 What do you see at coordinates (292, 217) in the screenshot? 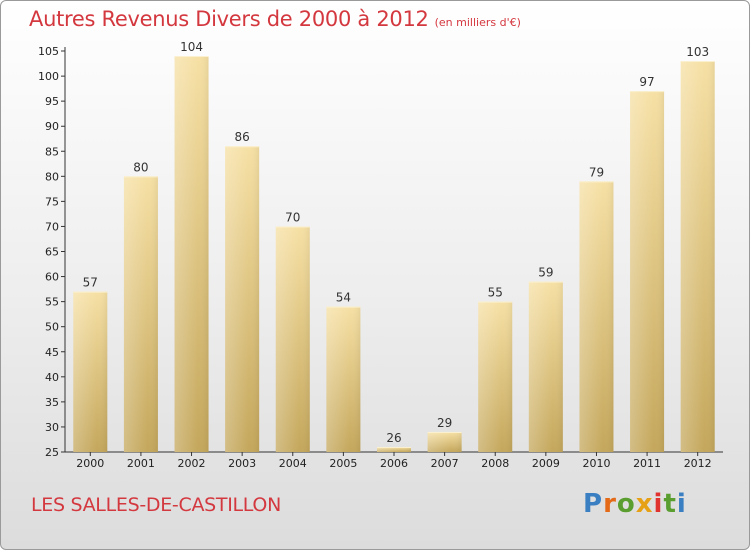
I see `data-label-2004: 70` at bounding box center [292, 217].